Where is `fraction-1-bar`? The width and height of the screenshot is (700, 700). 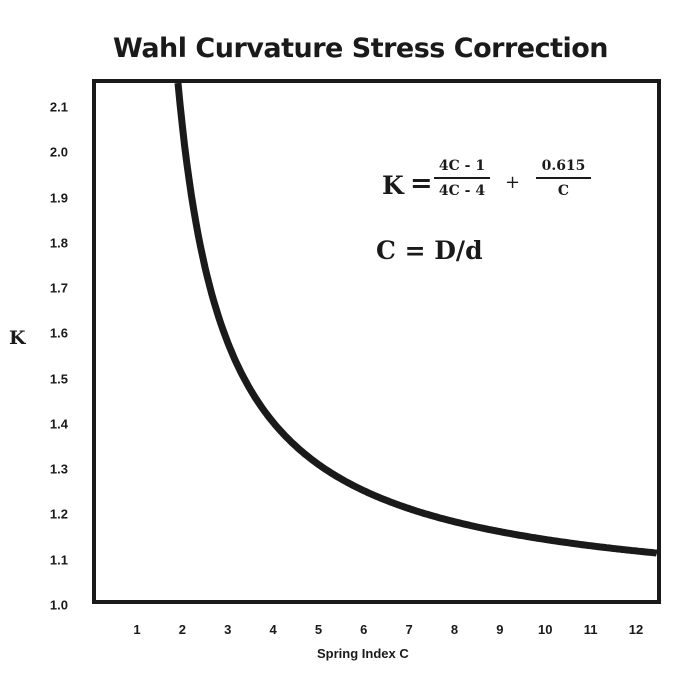
fraction-1-bar is located at coordinates (462, 178).